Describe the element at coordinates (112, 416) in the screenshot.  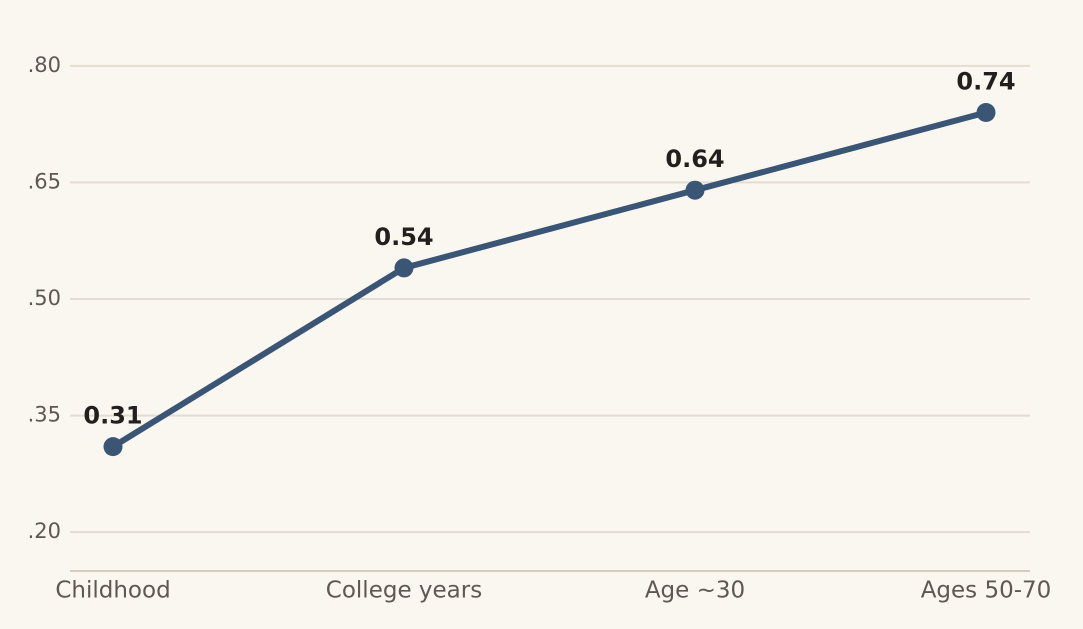
I see `data-label: 0.31` at that location.